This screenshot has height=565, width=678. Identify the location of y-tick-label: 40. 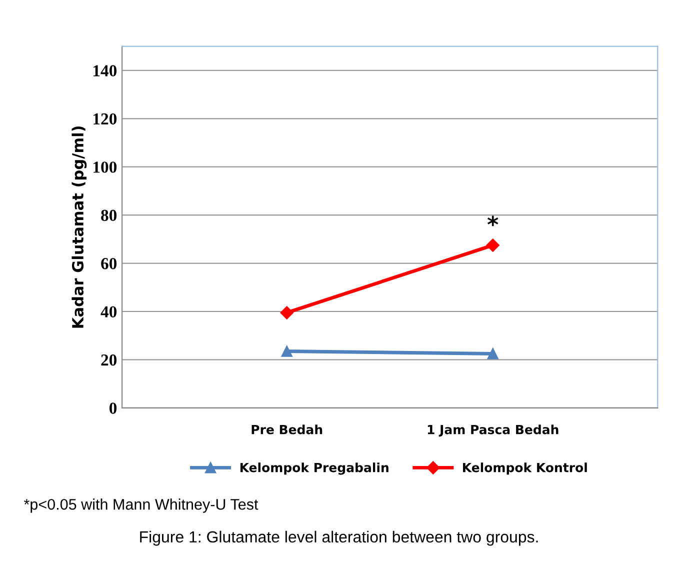
(108, 312).